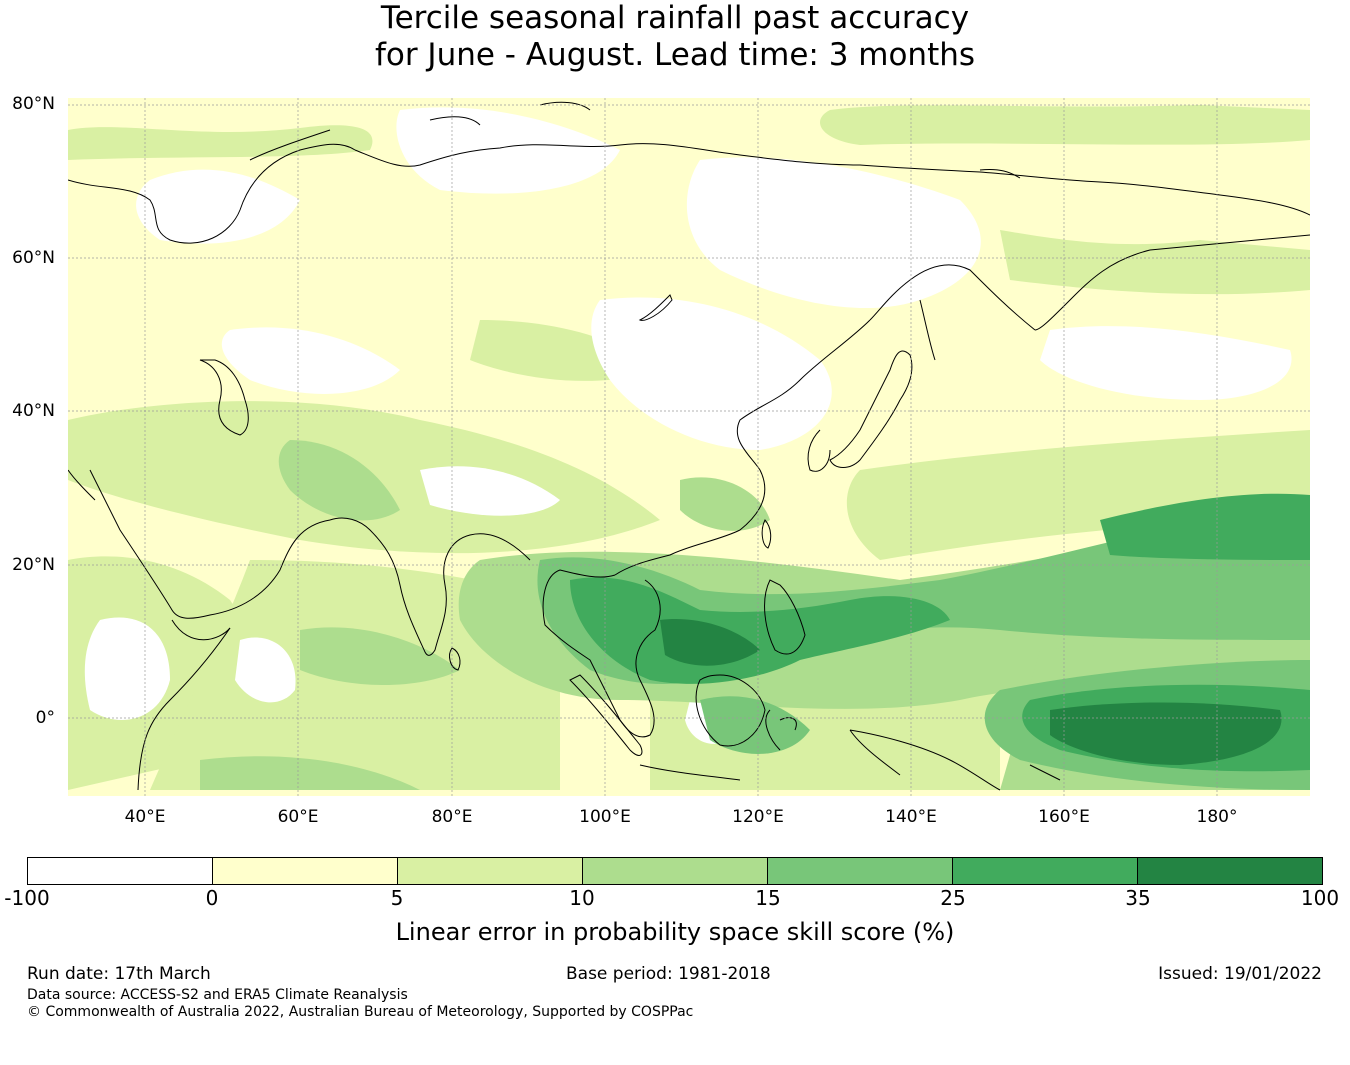 This screenshot has width=1350, height=1065. Describe the element at coordinates (768, 898) in the screenshot. I see `colorbar-tick: 15` at that location.